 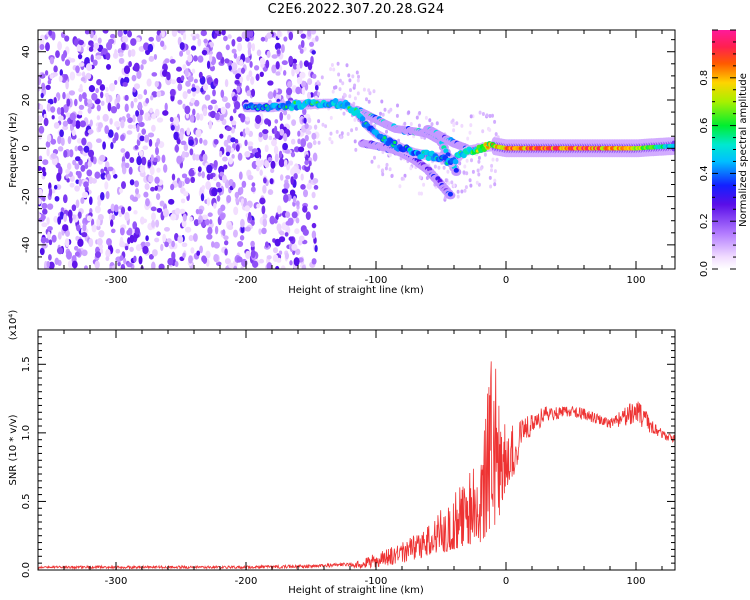 I want to click on x-tick-label: -300, so click(x=116, y=280).